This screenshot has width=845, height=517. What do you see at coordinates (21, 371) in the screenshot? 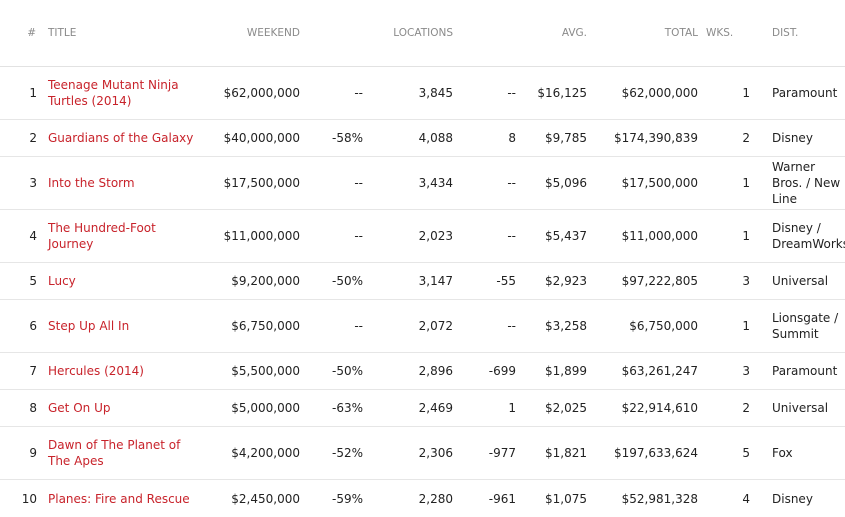
I see `row-rank: 7` at bounding box center [21, 371].